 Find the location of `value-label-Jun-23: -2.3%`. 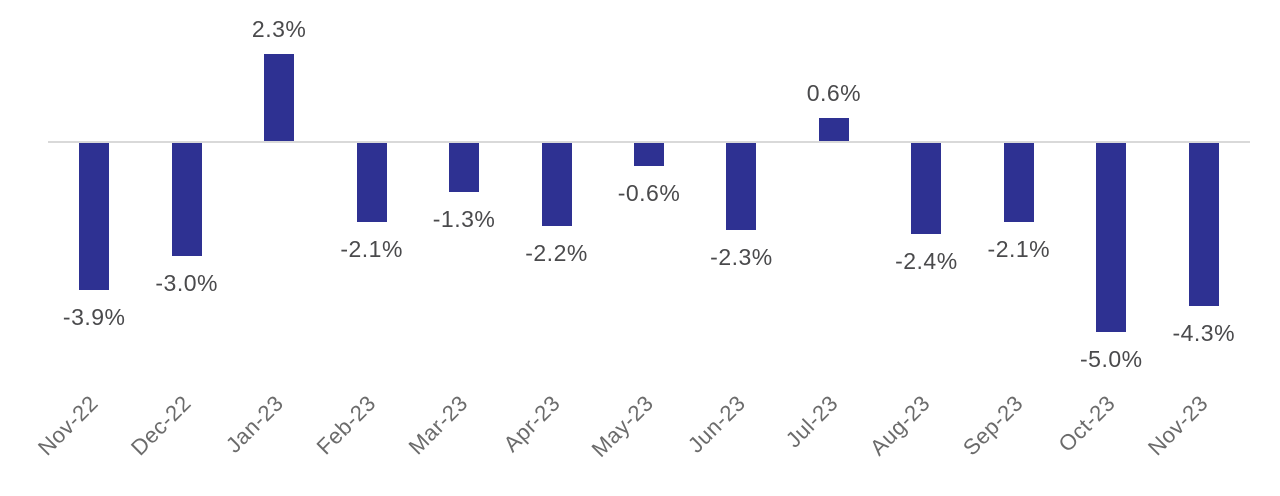

value-label-Jun-23: -2.3% is located at coordinates (741, 256).